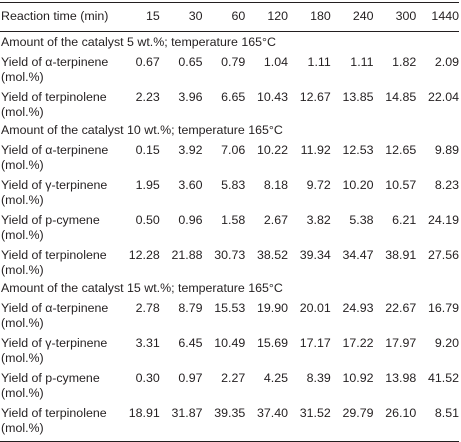 The image size is (461, 442). What do you see at coordinates (401, 378) in the screenshot?
I see `value-cell: 13.98` at bounding box center [401, 378].